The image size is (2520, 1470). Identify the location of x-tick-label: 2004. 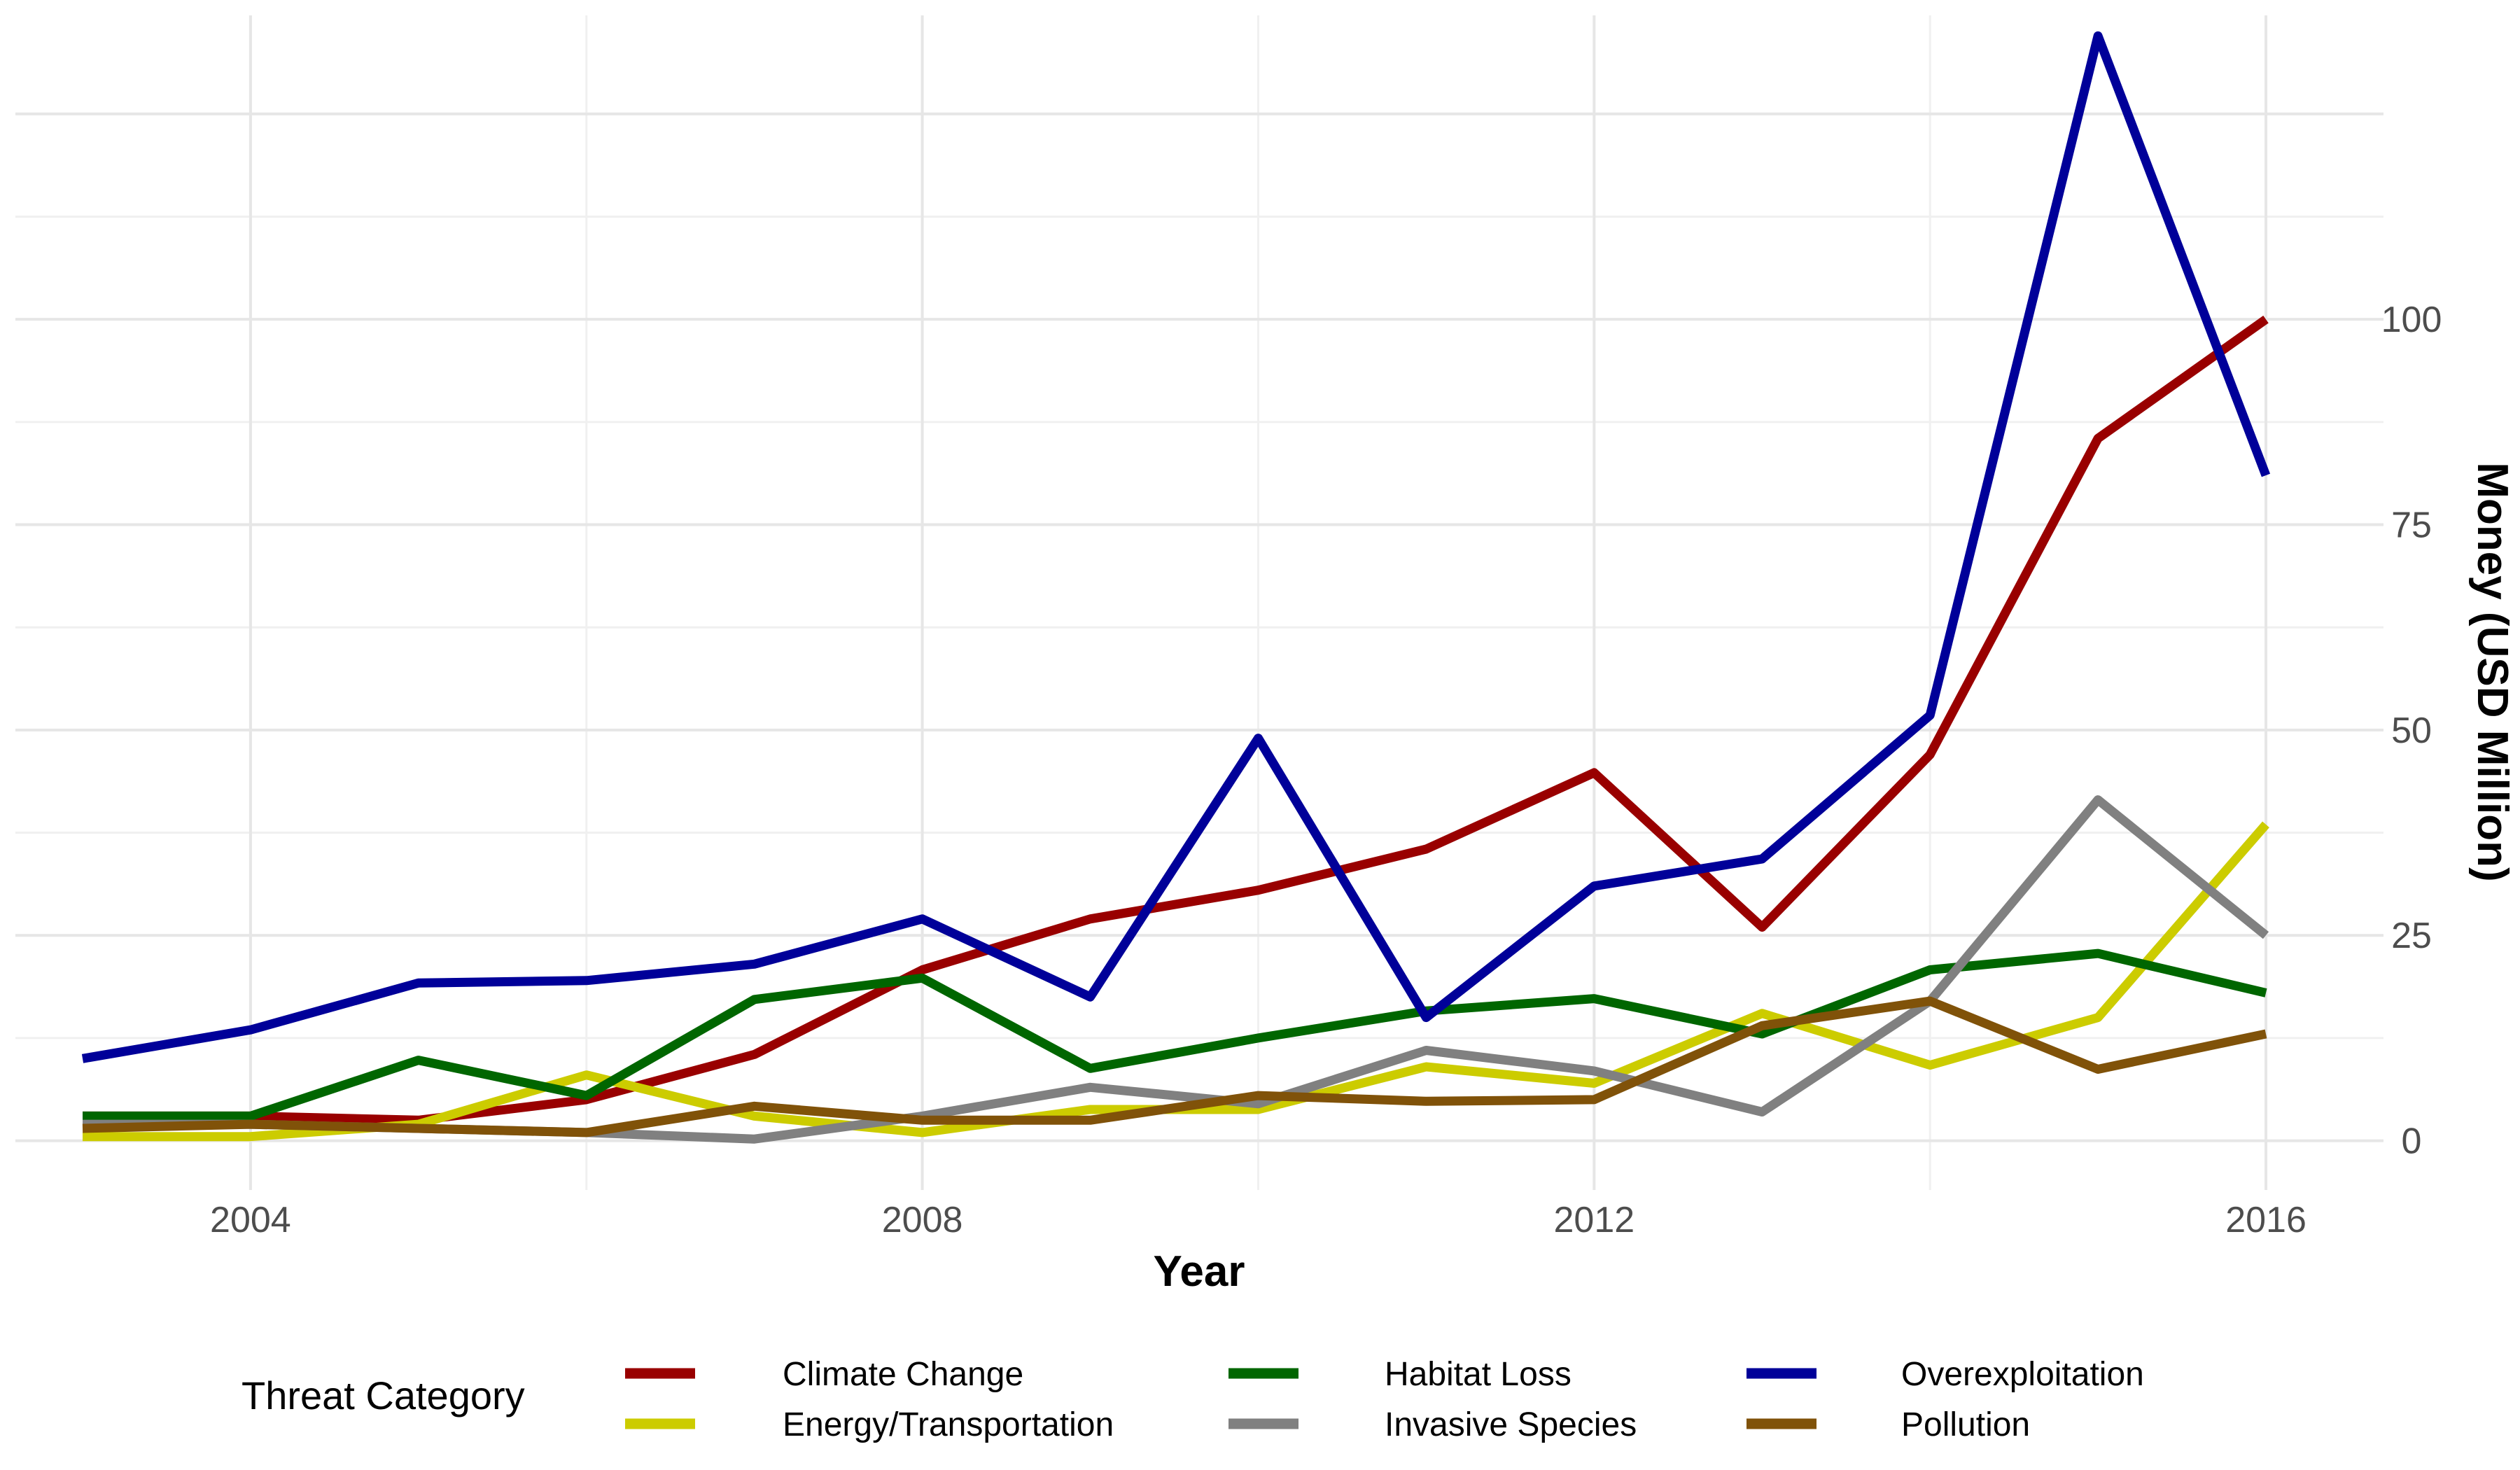
(250, 1220).